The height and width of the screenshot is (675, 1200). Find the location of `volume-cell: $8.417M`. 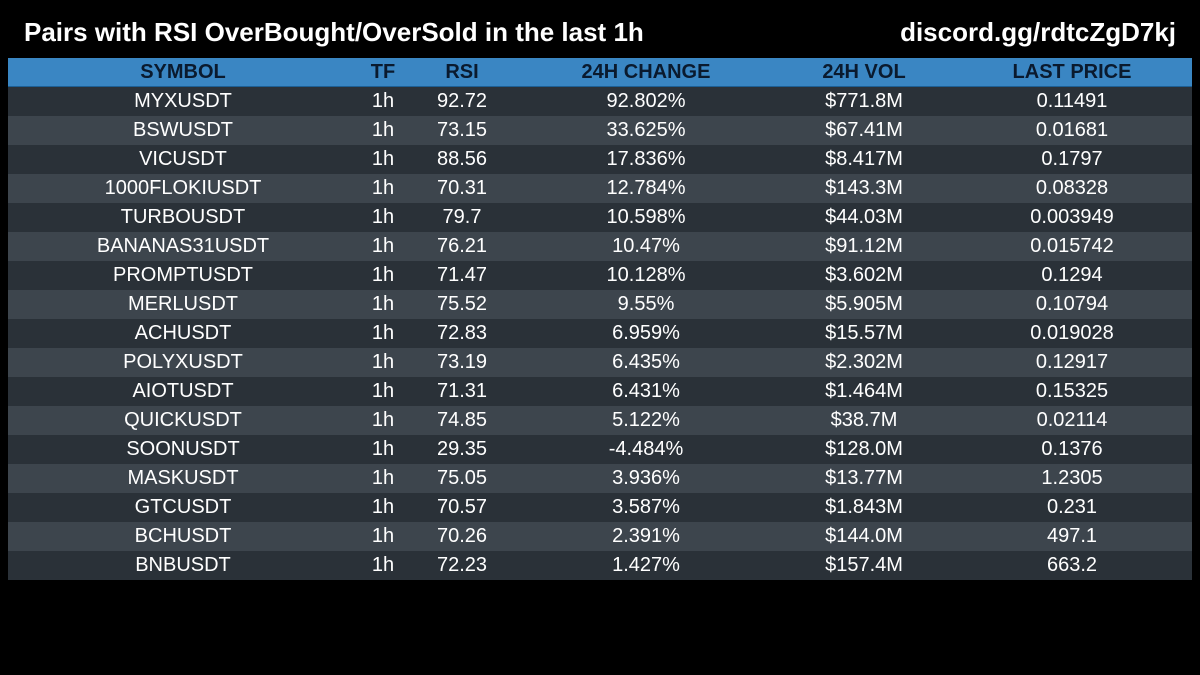

volume-cell: $8.417M is located at coordinates (864, 159).